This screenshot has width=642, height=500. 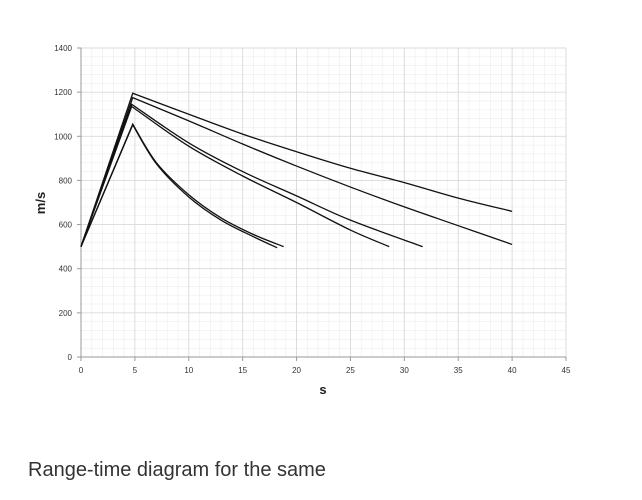 What do you see at coordinates (63, 136) in the screenshot?
I see `y-tick-label: 1000` at bounding box center [63, 136].